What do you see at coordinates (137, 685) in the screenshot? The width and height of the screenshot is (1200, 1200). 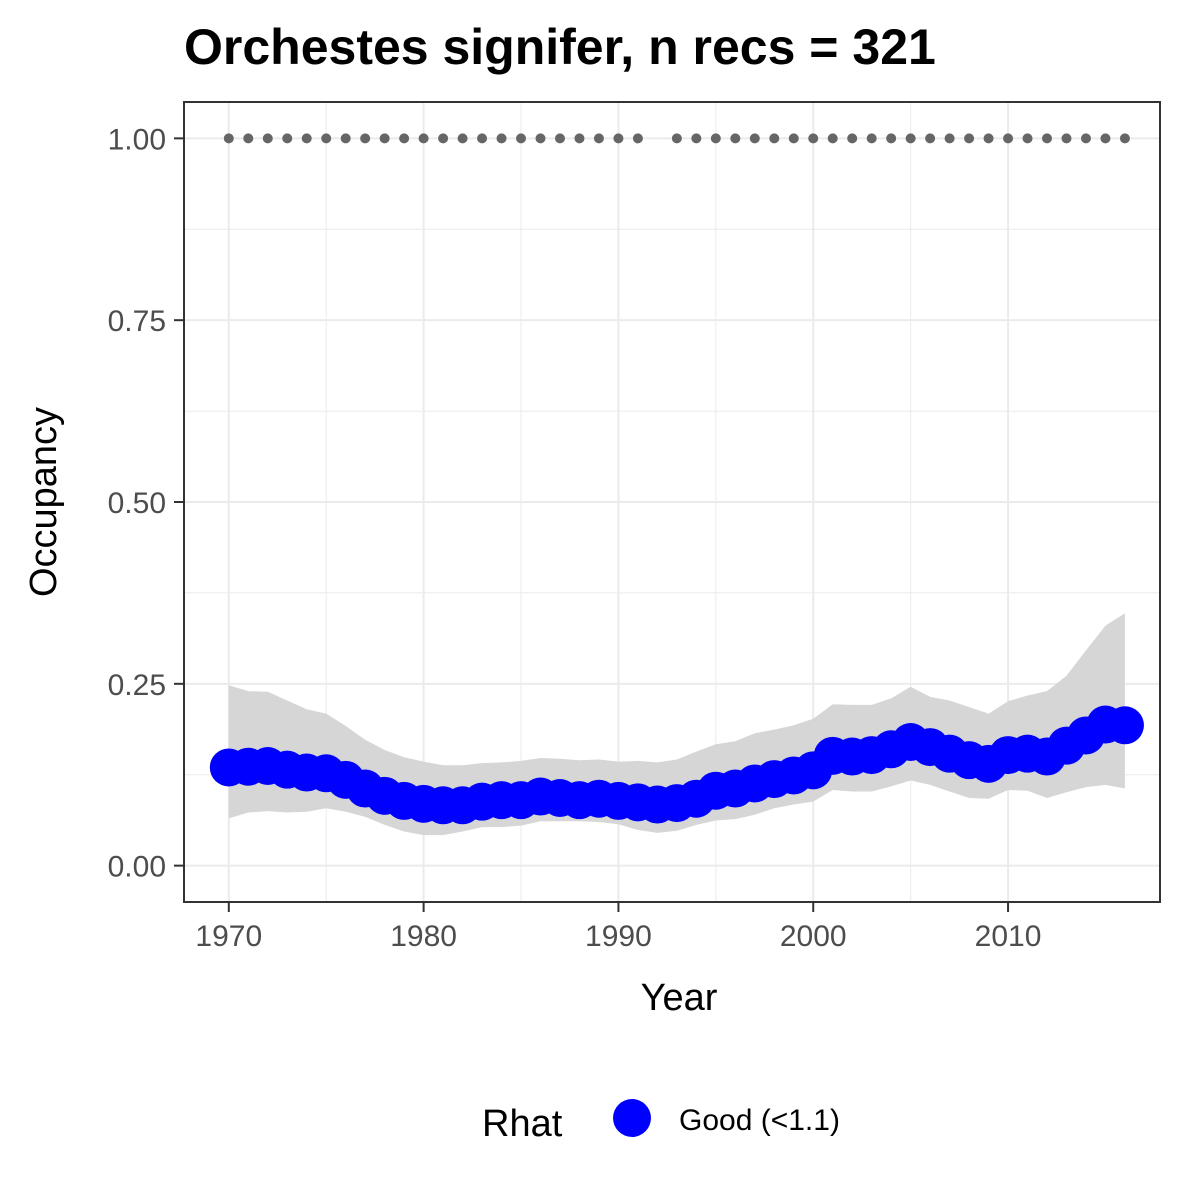 I see `y-tick-label: 0.25` at bounding box center [137, 685].